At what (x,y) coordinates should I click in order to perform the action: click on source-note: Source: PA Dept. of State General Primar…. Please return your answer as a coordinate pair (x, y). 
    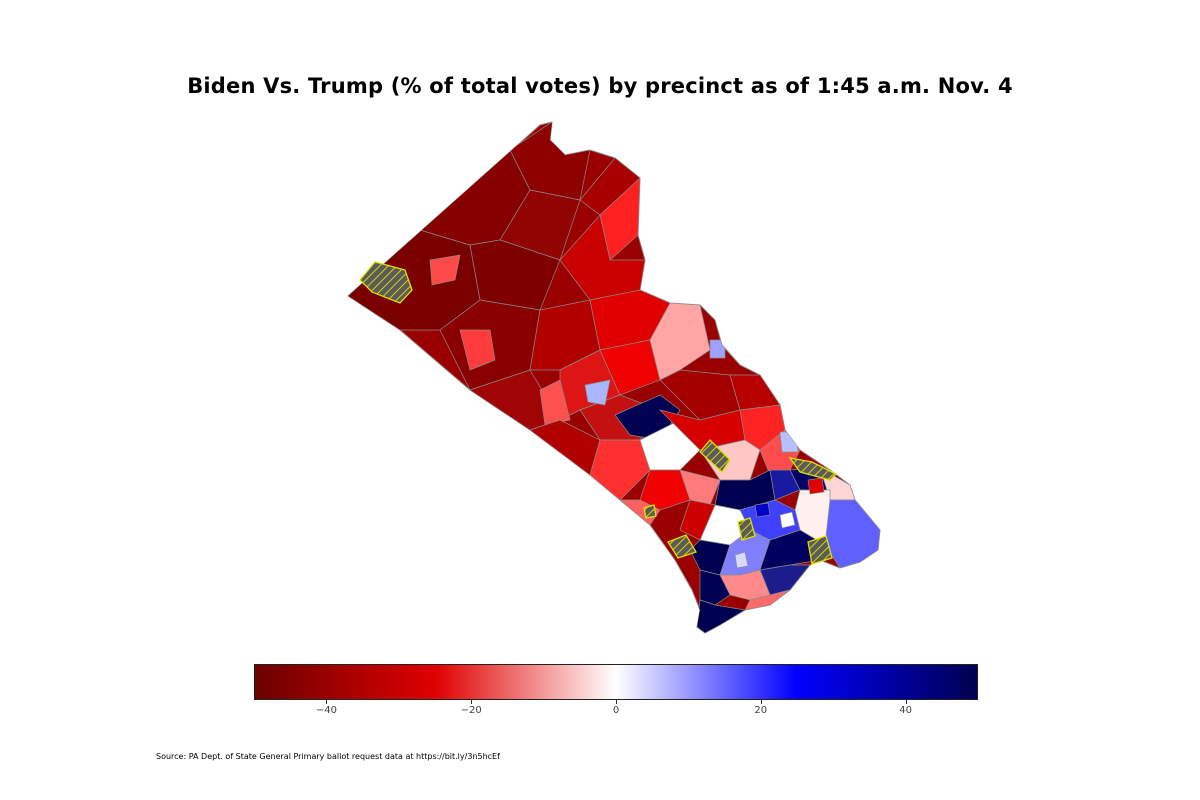
    Looking at the image, I should click on (328, 756).